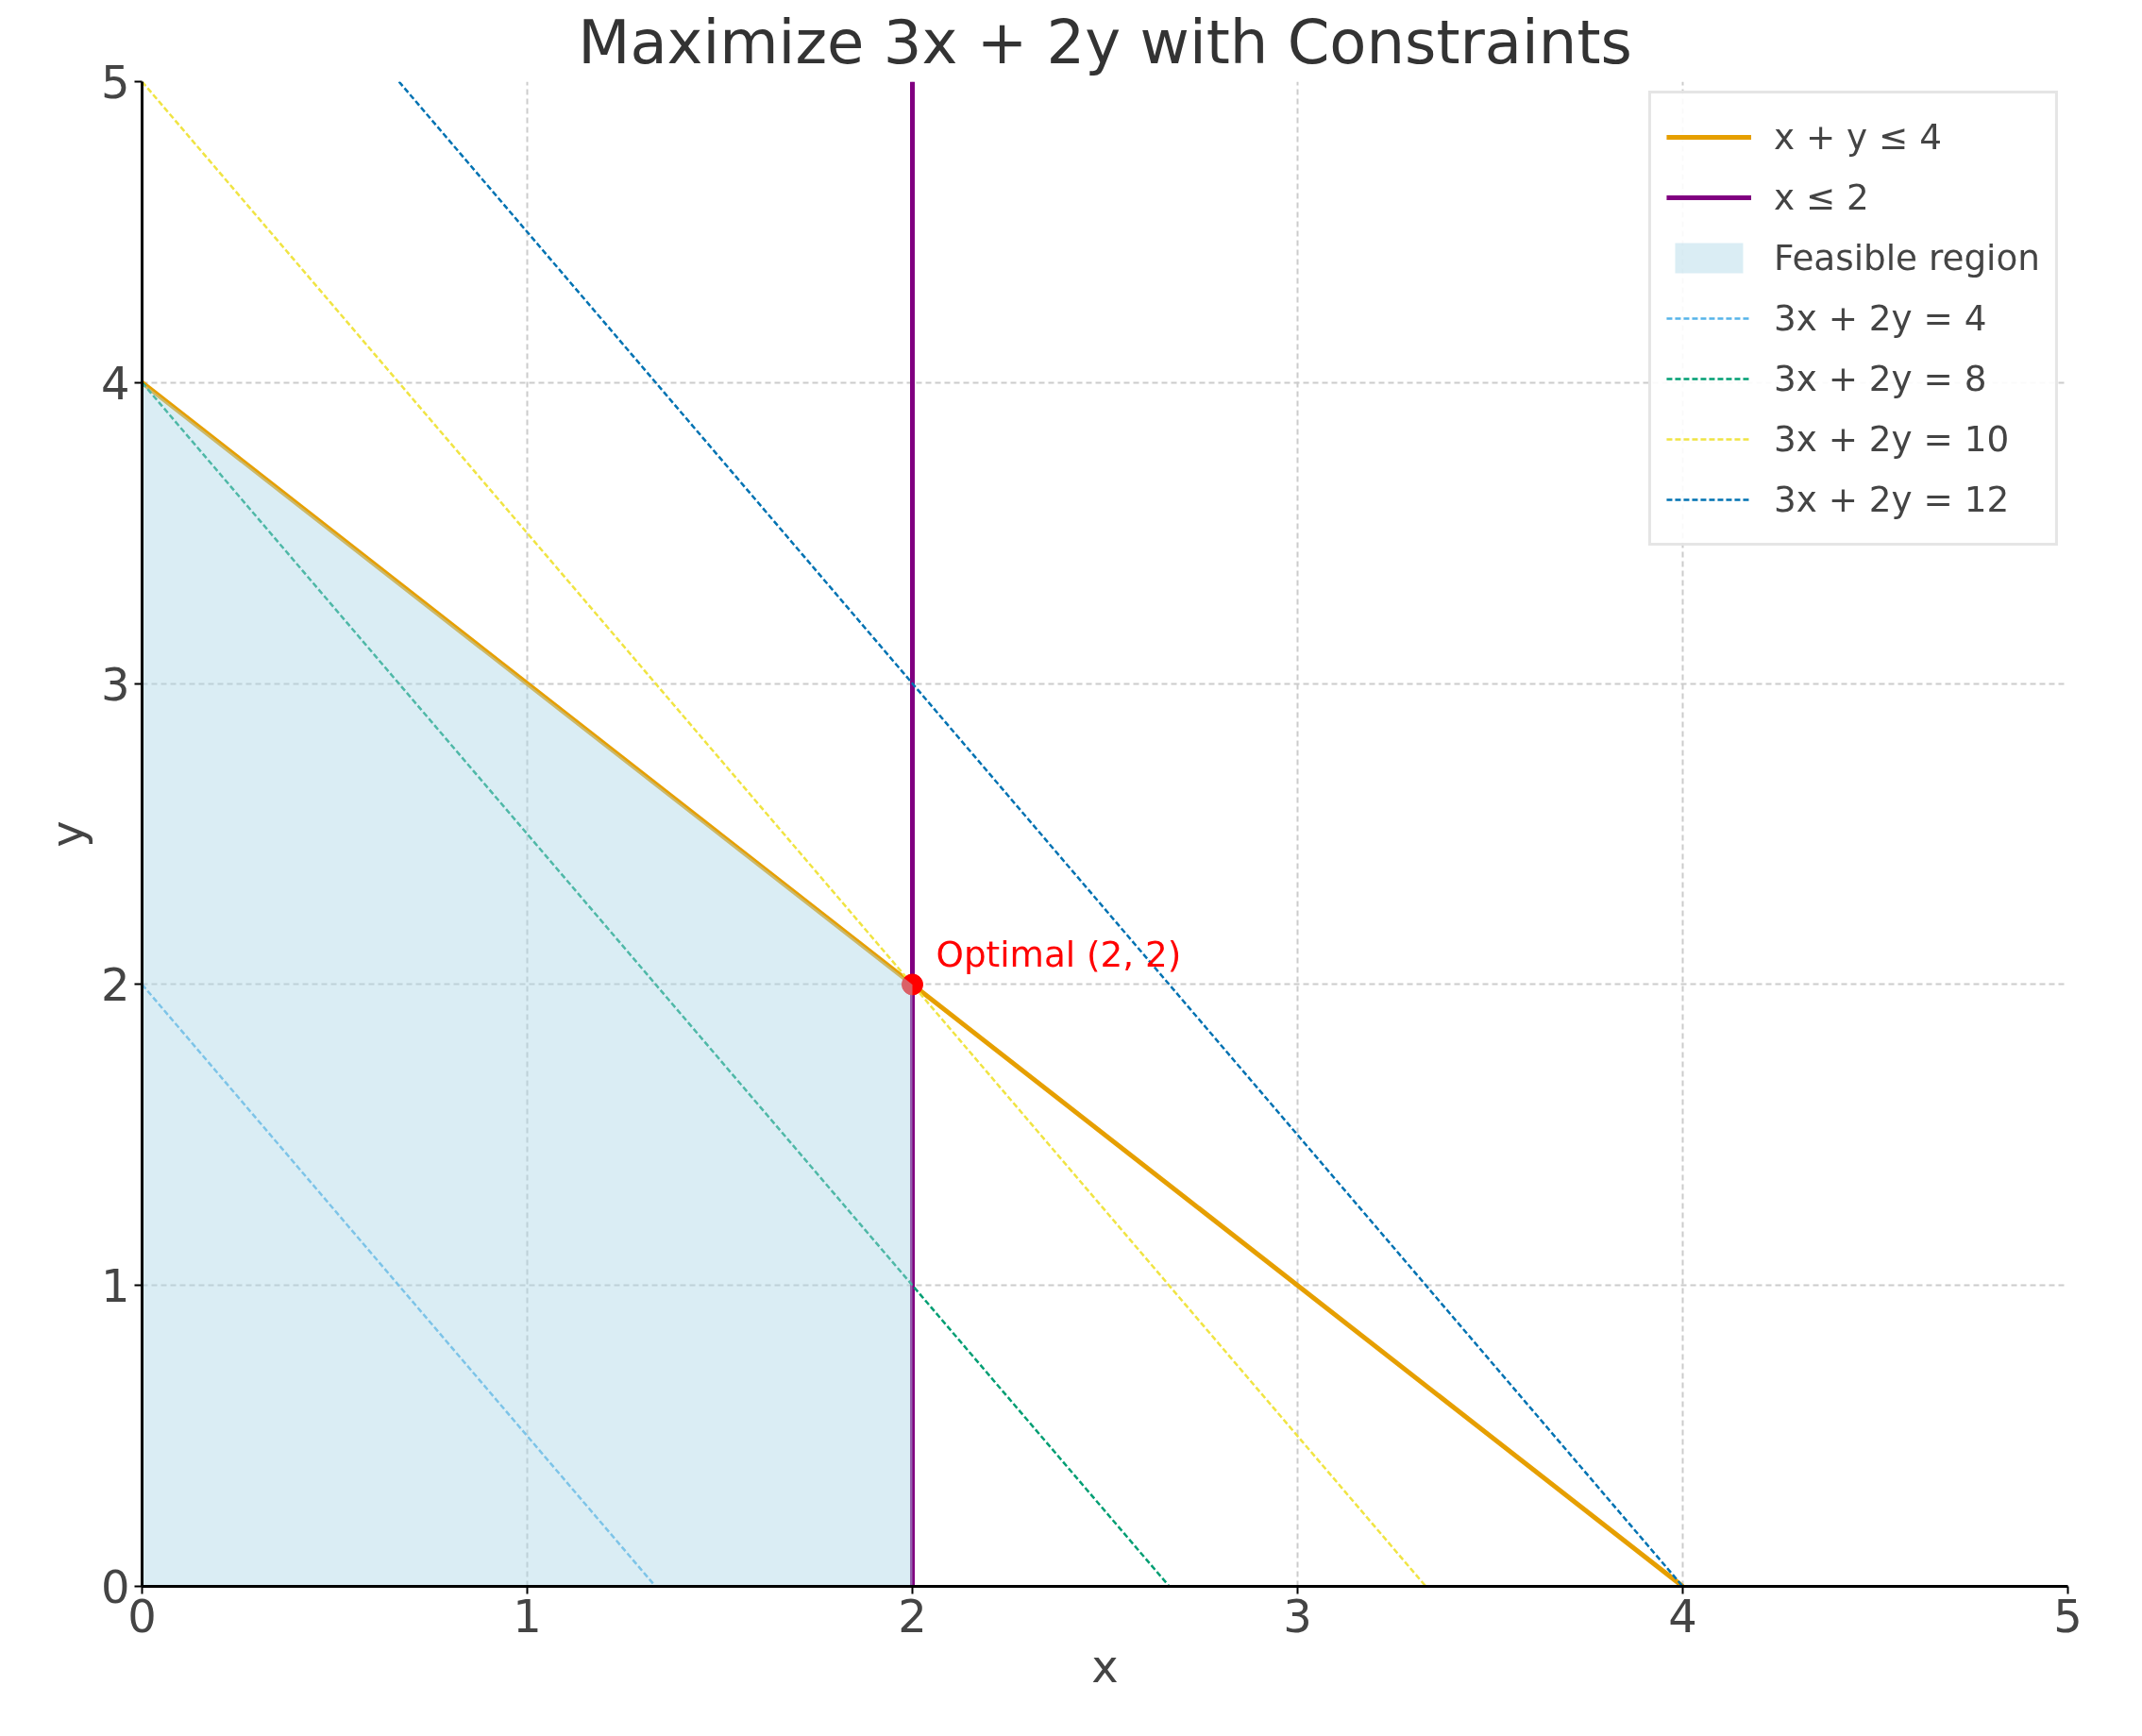  I want to click on y-axis-title: y, so click(66, 834).